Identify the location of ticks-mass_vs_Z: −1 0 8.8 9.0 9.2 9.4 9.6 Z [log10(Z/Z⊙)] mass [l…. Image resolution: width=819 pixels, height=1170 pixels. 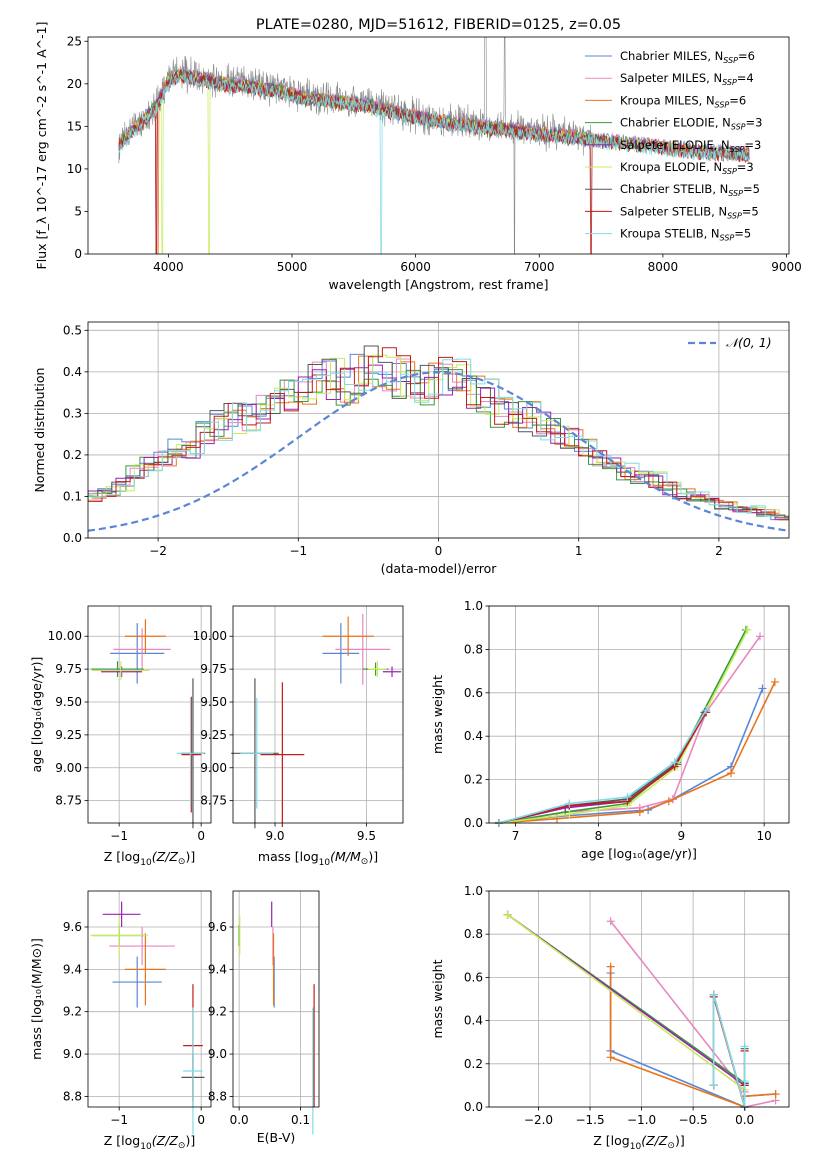
(117, 1036).